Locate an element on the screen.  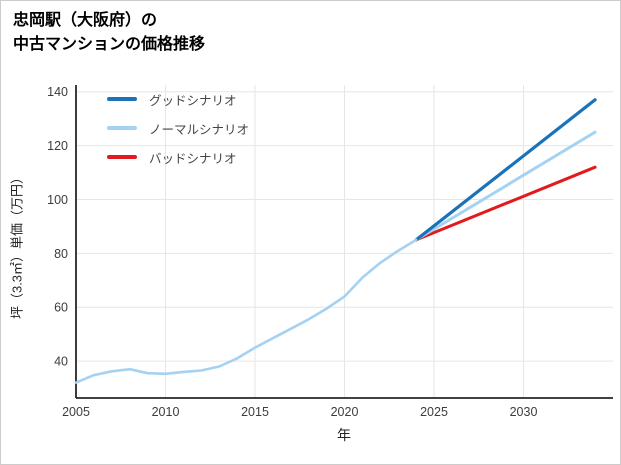
x-tick-label: 2020 is located at coordinates (345, 412).